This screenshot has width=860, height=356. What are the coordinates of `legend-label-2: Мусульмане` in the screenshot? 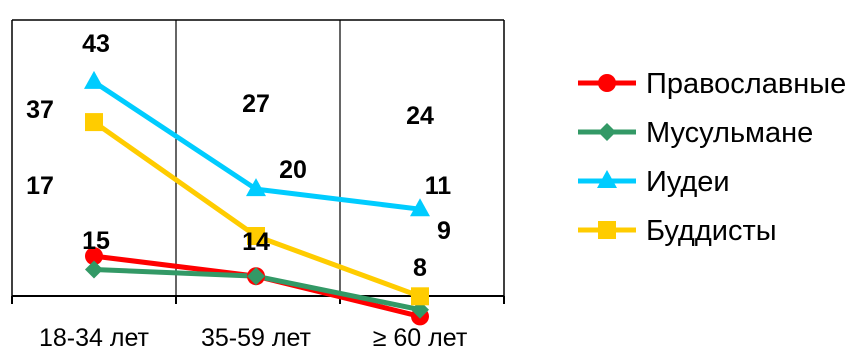 It's located at (729, 133).